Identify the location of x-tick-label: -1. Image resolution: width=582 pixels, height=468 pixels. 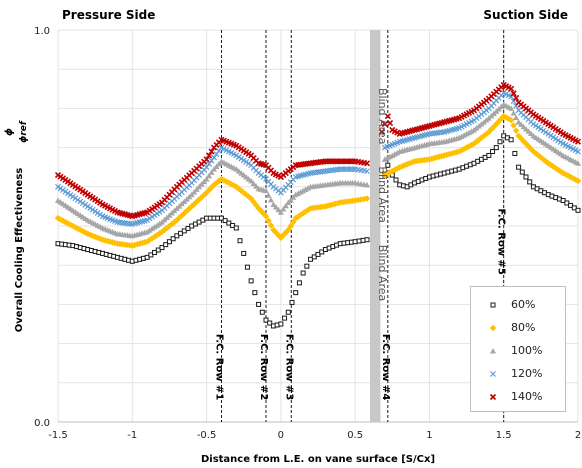
(132, 435).